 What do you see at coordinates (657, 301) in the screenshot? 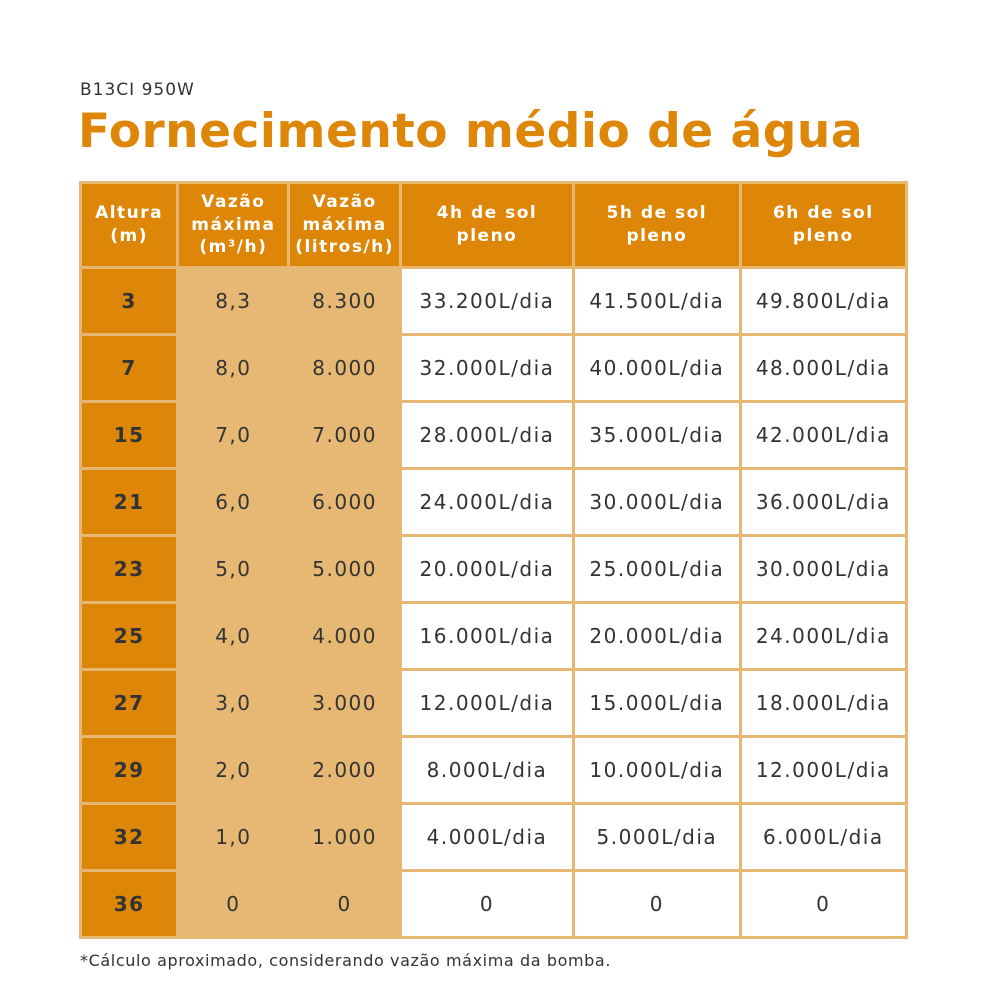
I see `cell-5h-sol: 41.500L/dia` at bounding box center [657, 301].